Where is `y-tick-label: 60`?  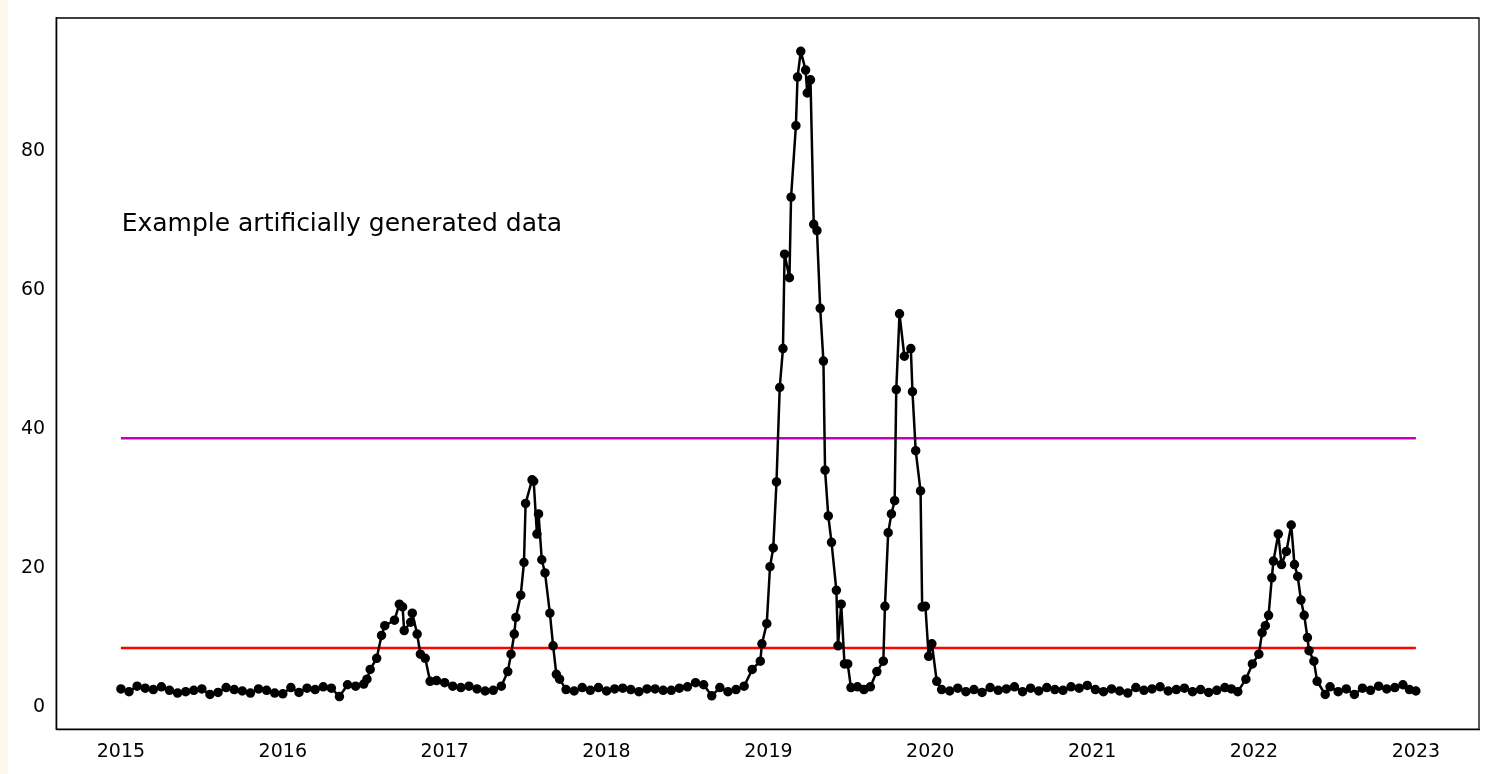 y-tick-label: 60 is located at coordinates (33, 288).